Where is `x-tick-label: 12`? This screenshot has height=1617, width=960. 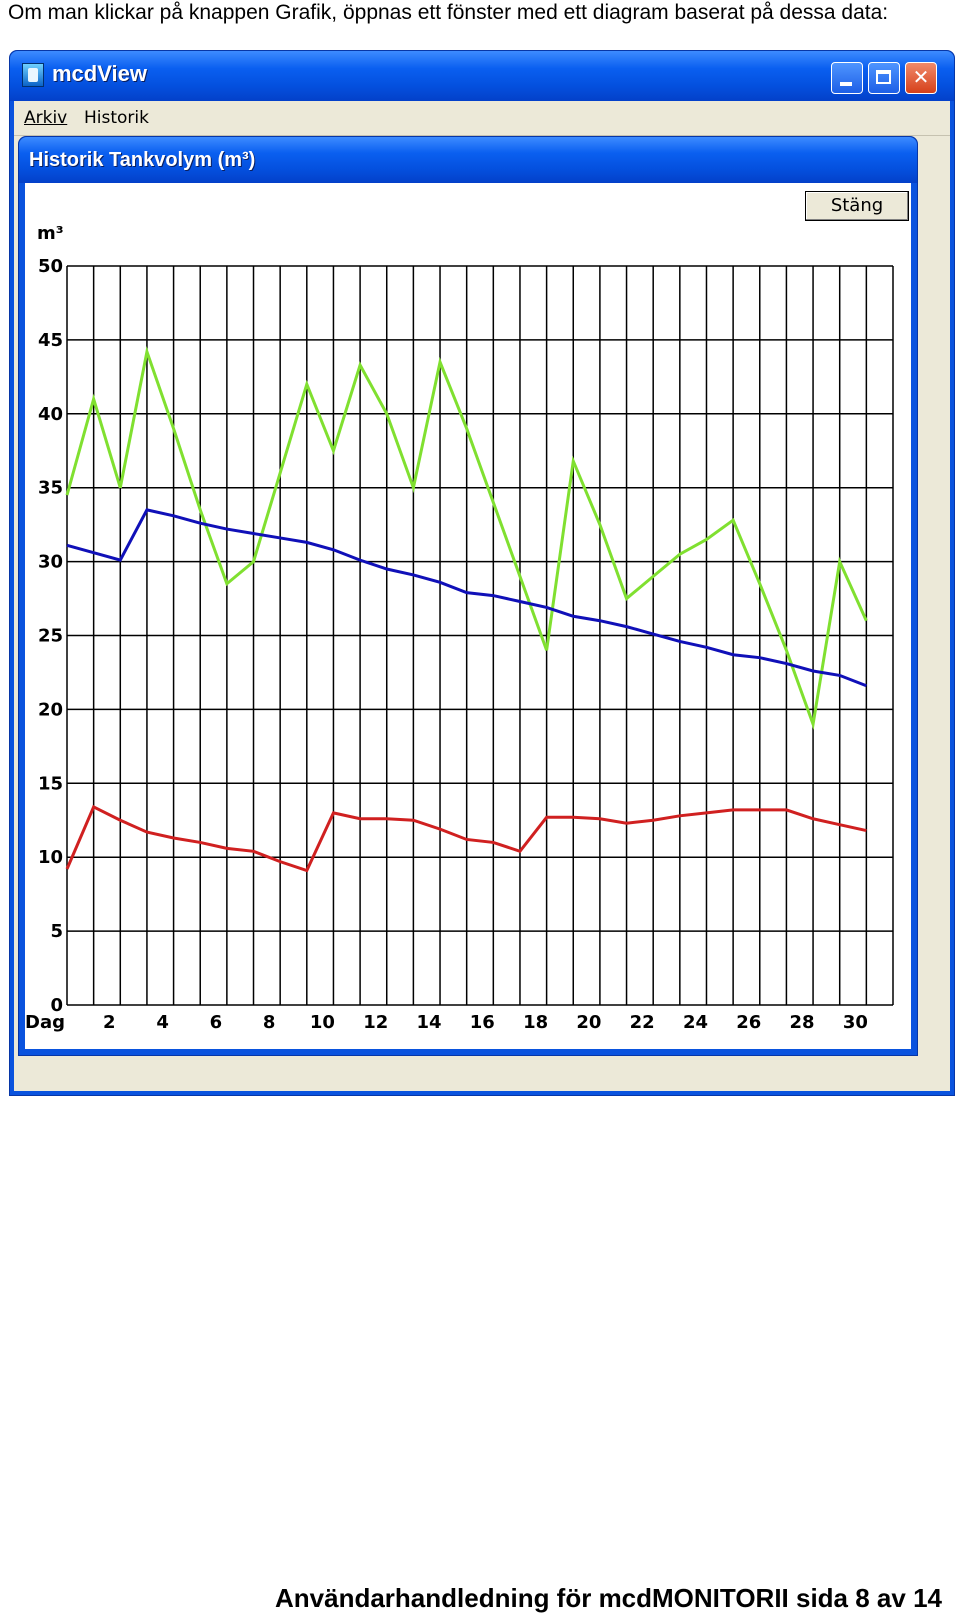 x-tick-label: 12 is located at coordinates (375, 1022).